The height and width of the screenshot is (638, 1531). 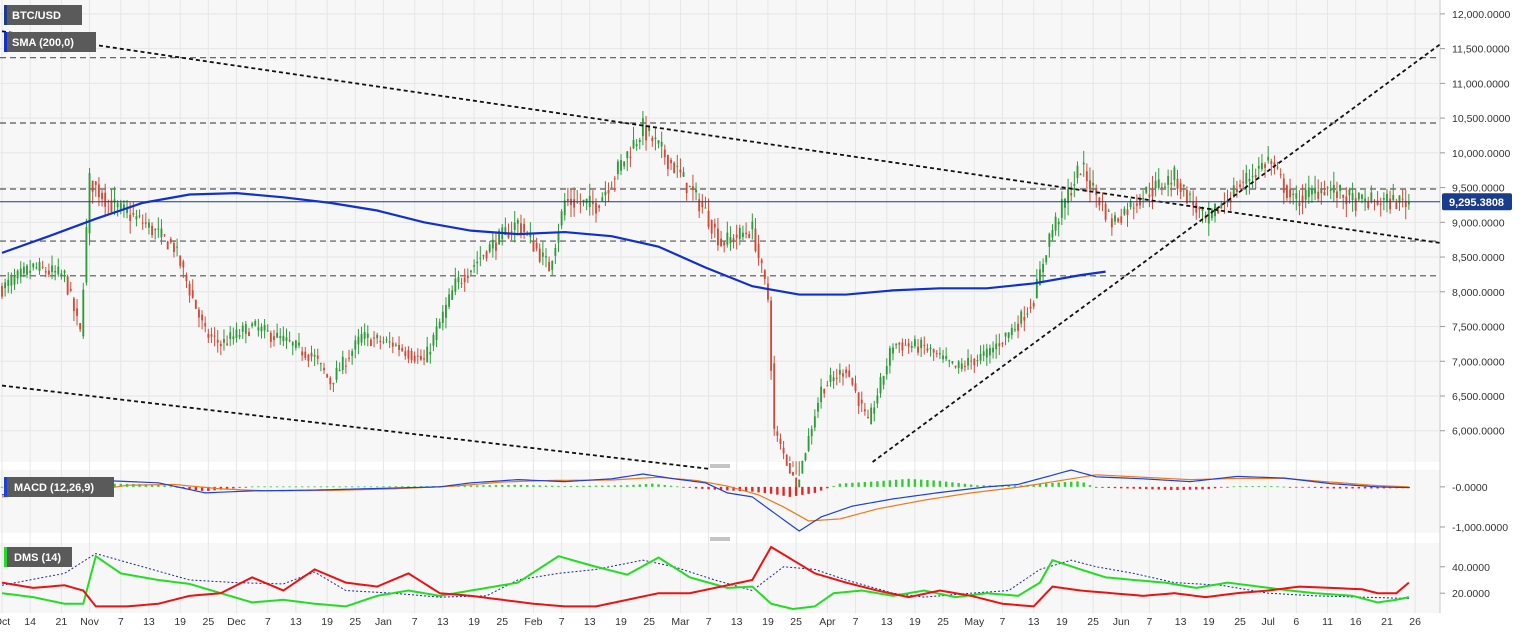 What do you see at coordinates (43, 15) in the screenshot?
I see `main-title-tag: BTC/USD` at bounding box center [43, 15].